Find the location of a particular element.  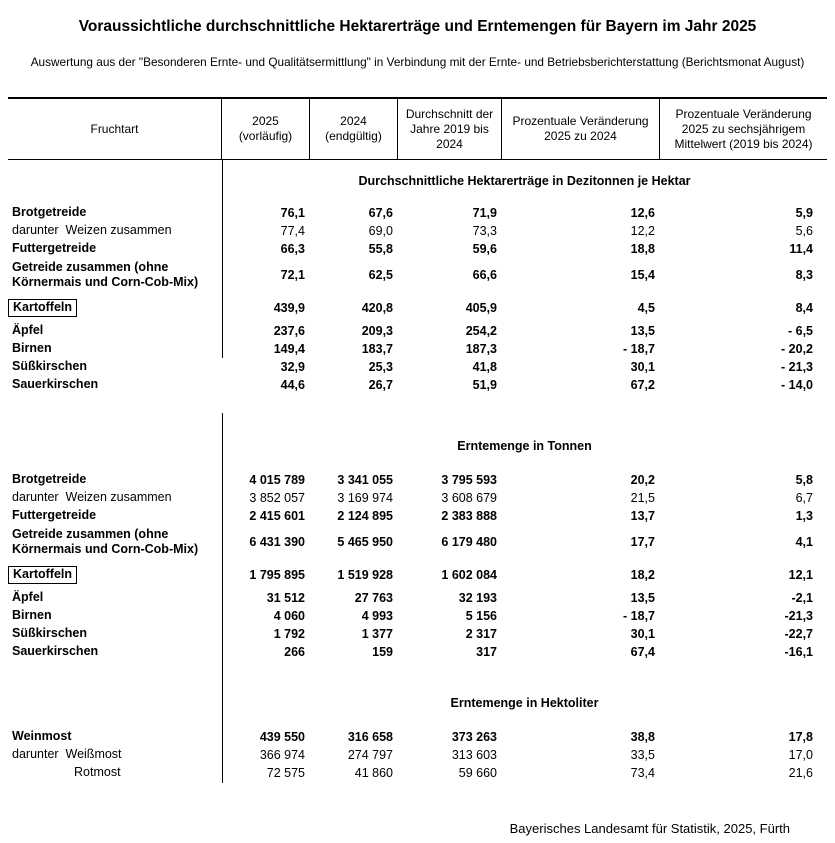

cell-durchschnitt: 373 263 is located at coordinates (474, 737).